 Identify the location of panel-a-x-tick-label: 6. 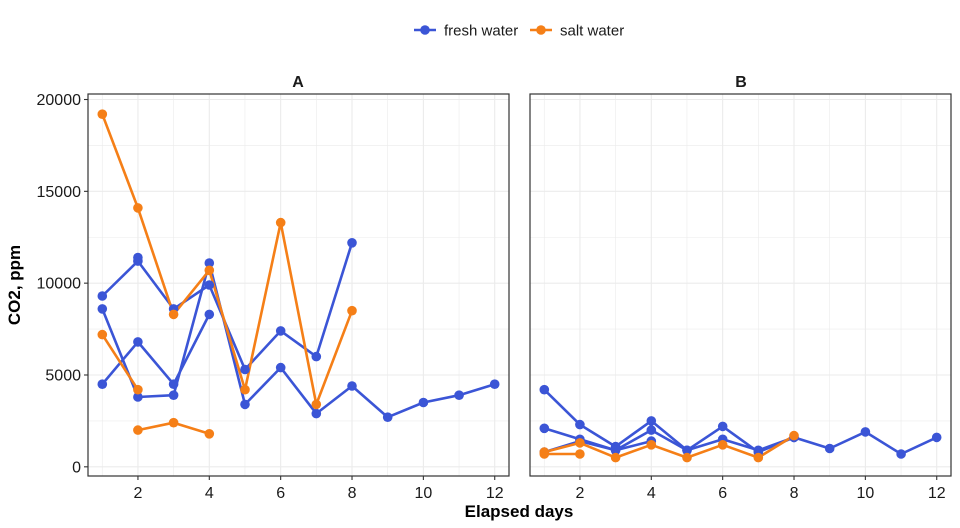
(280, 493).